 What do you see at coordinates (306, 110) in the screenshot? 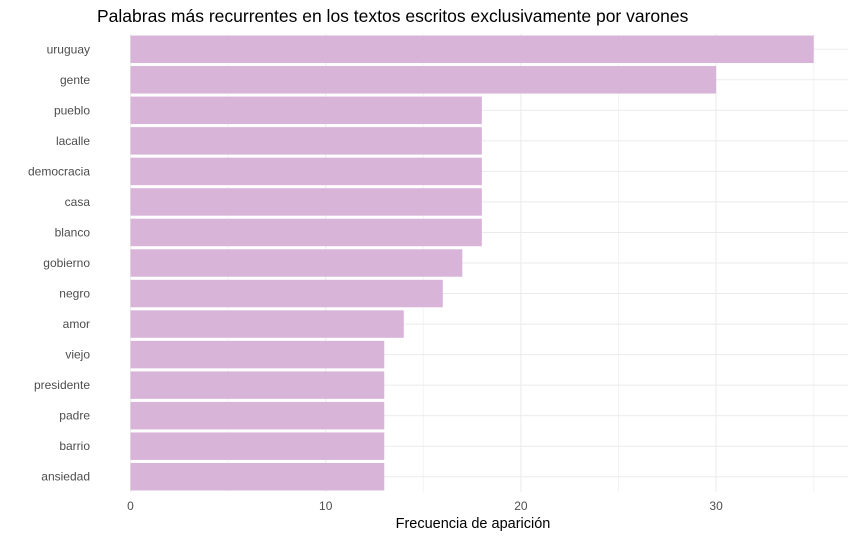
I see `bar-pueblo` at bounding box center [306, 110].